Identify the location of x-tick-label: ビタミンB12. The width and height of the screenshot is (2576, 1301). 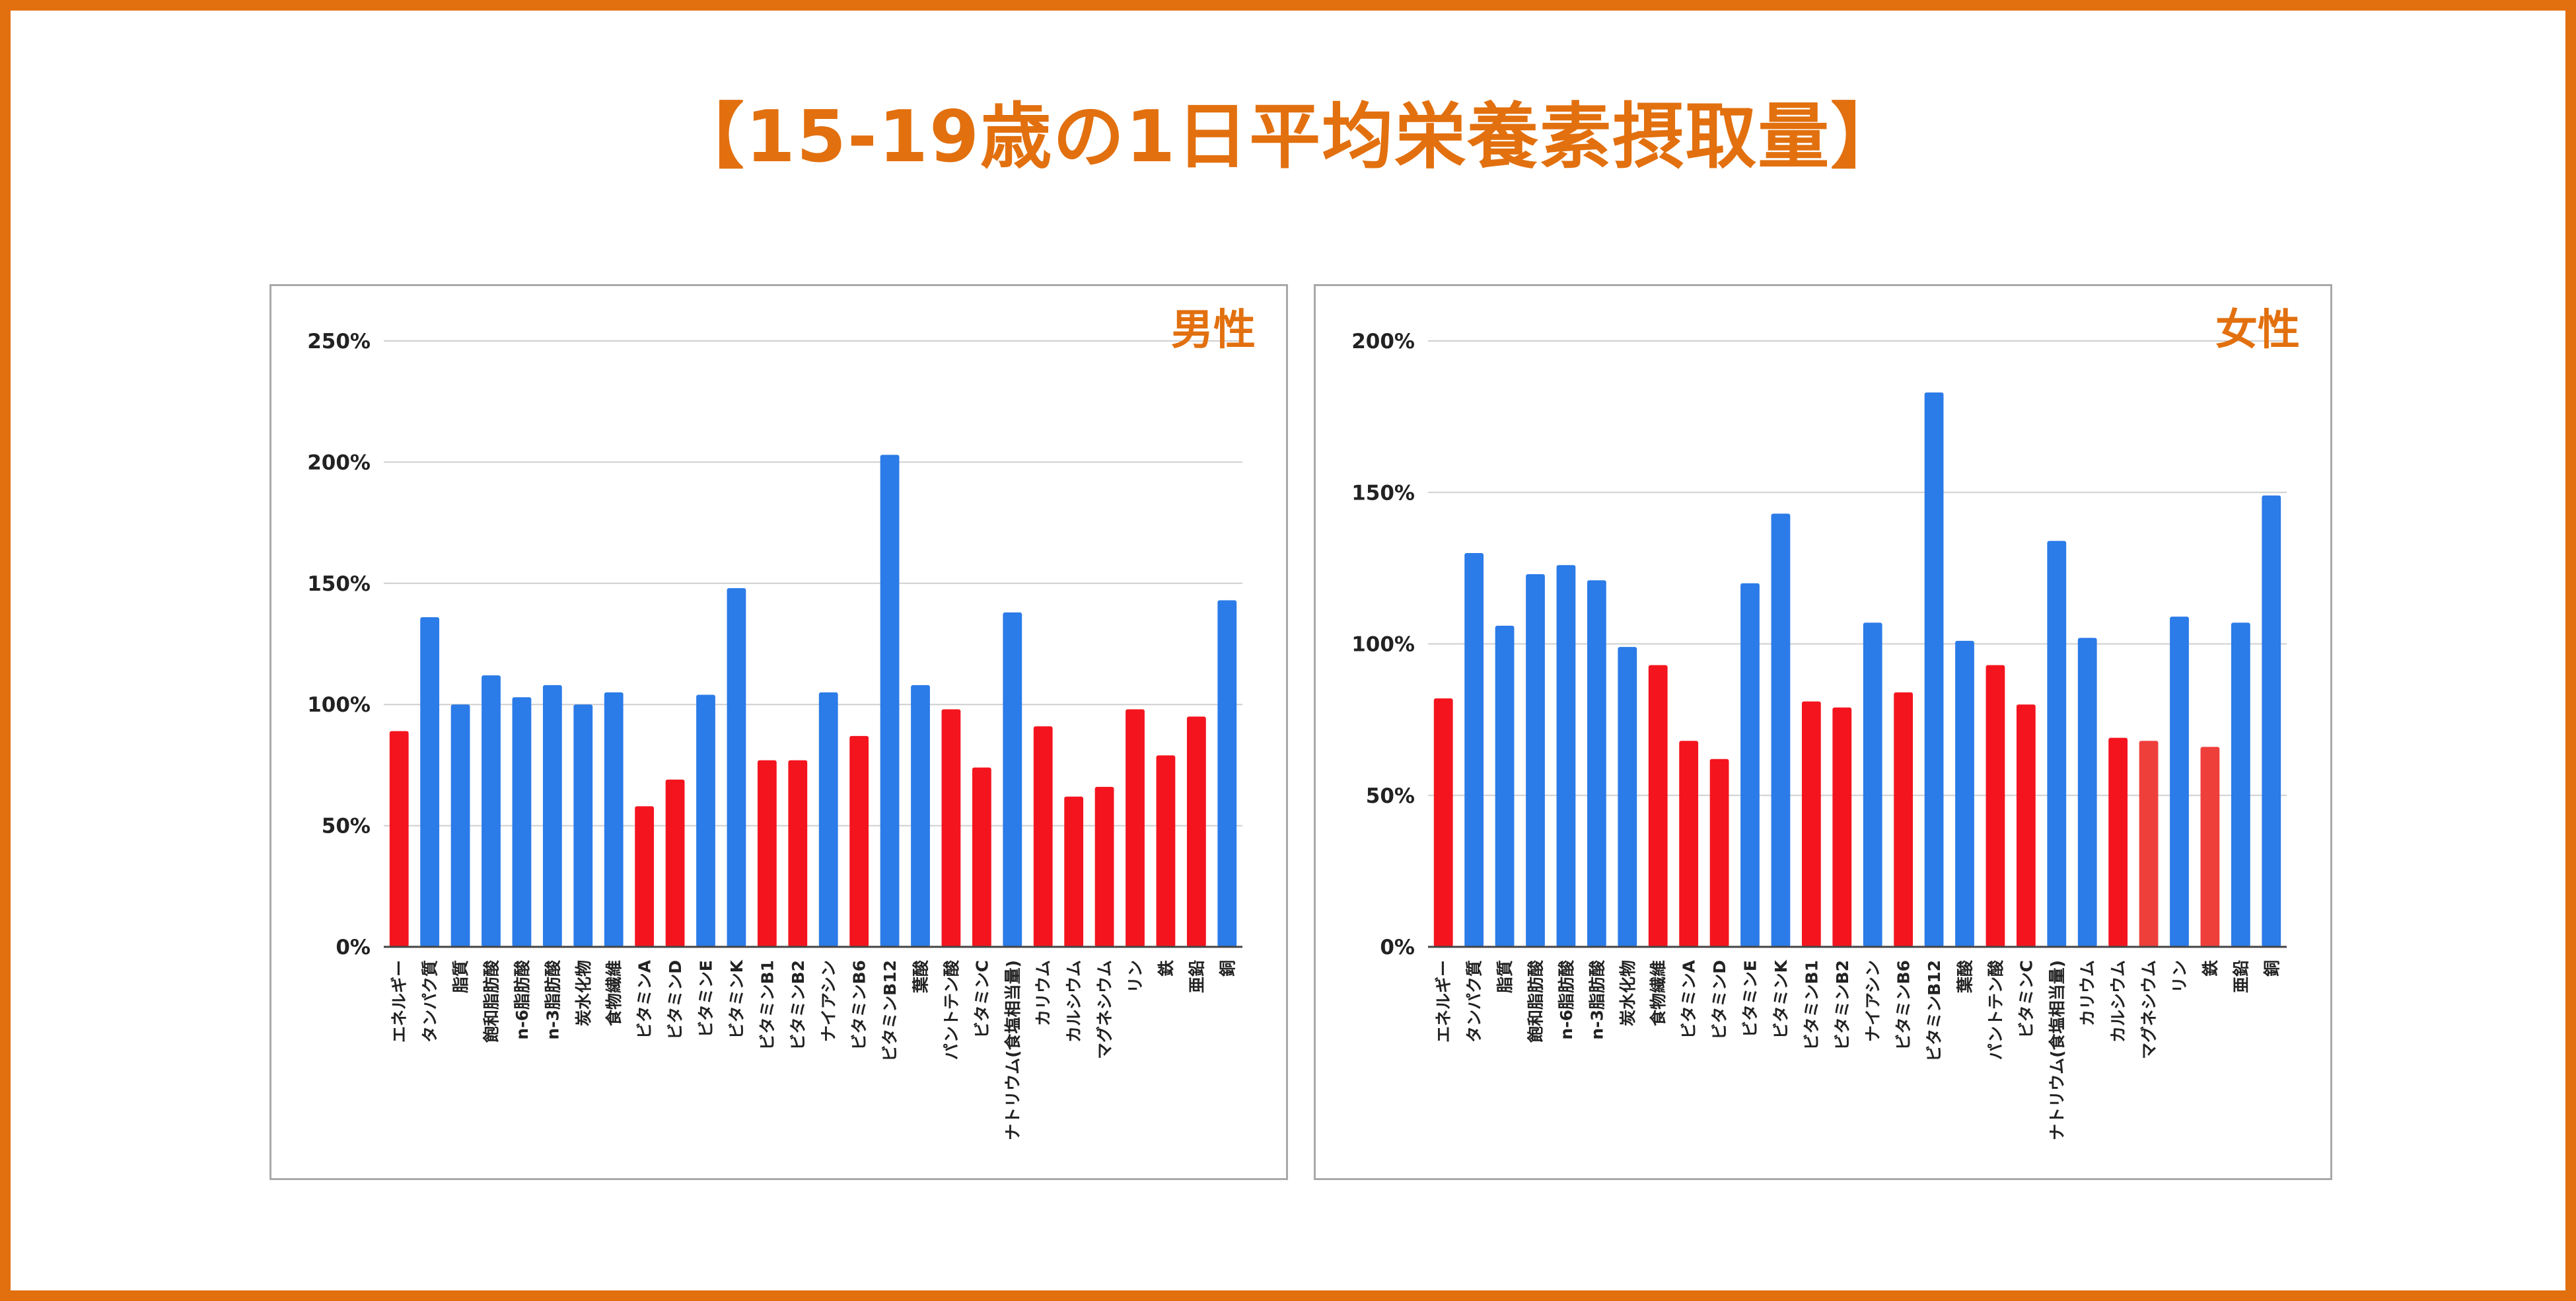
(890, 1011).